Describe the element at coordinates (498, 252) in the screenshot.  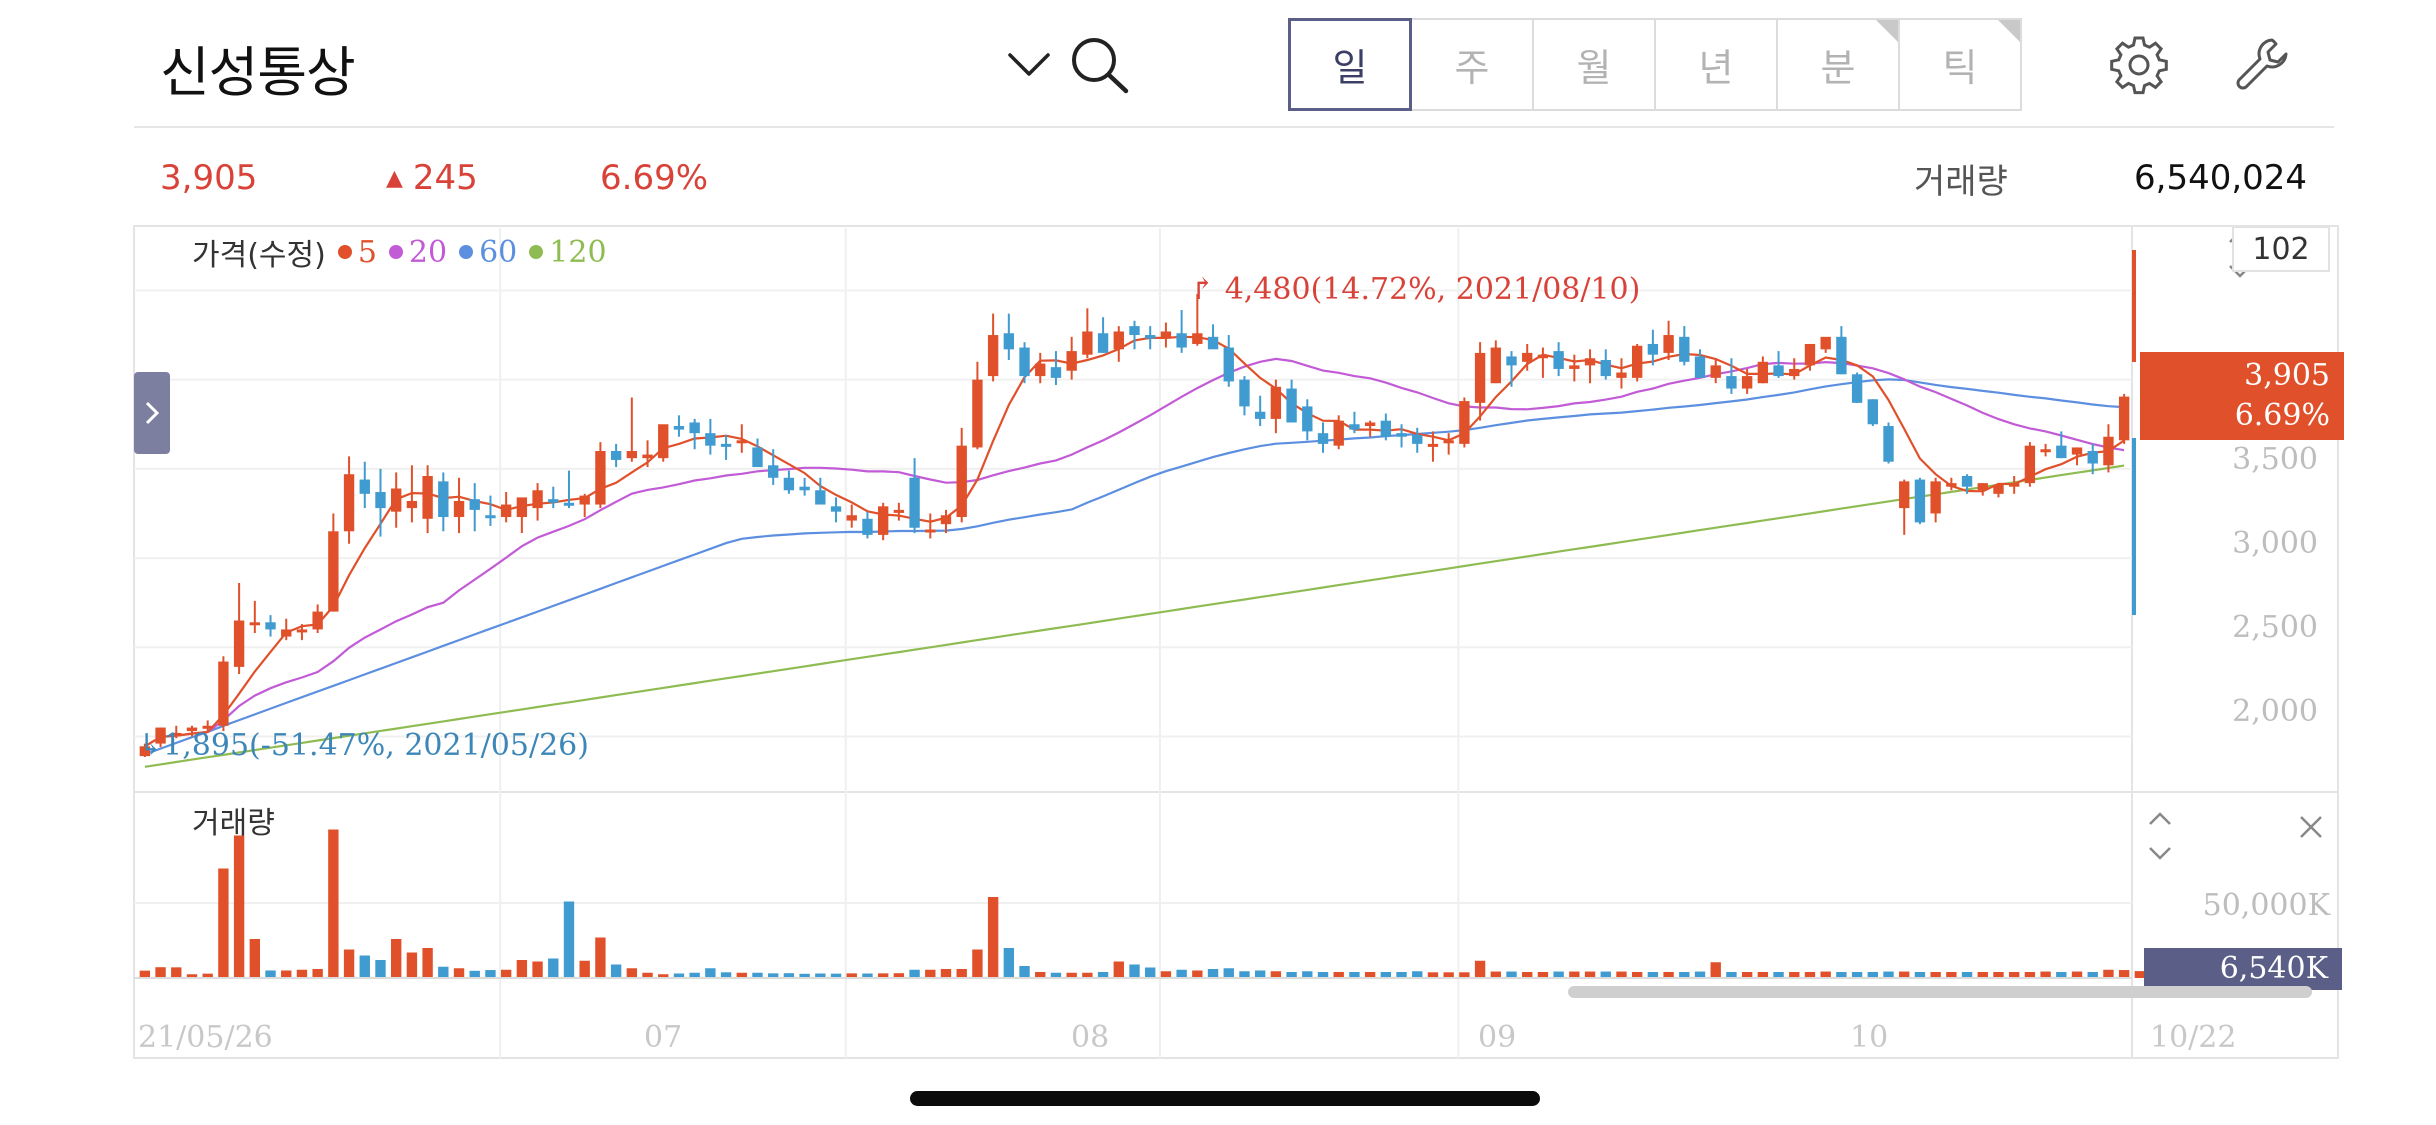
I see `legend-ma60: 60` at that location.